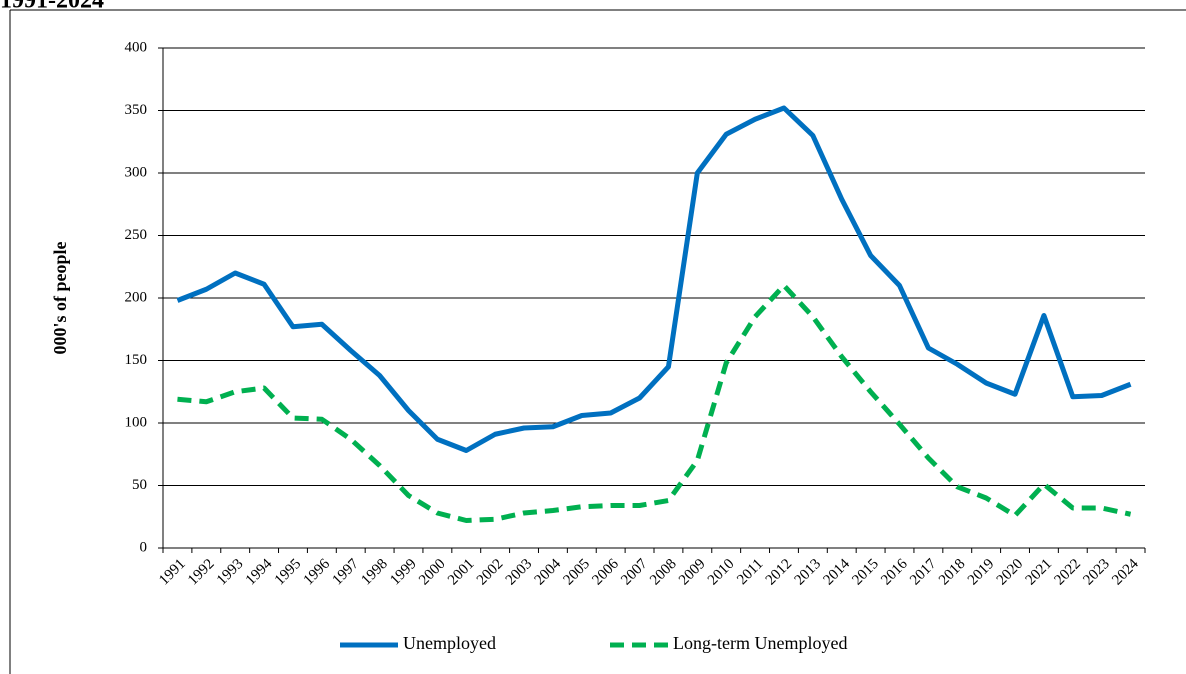  What do you see at coordinates (836, 572) in the screenshot?
I see `x-tick-label: 2014` at bounding box center [836, 572].